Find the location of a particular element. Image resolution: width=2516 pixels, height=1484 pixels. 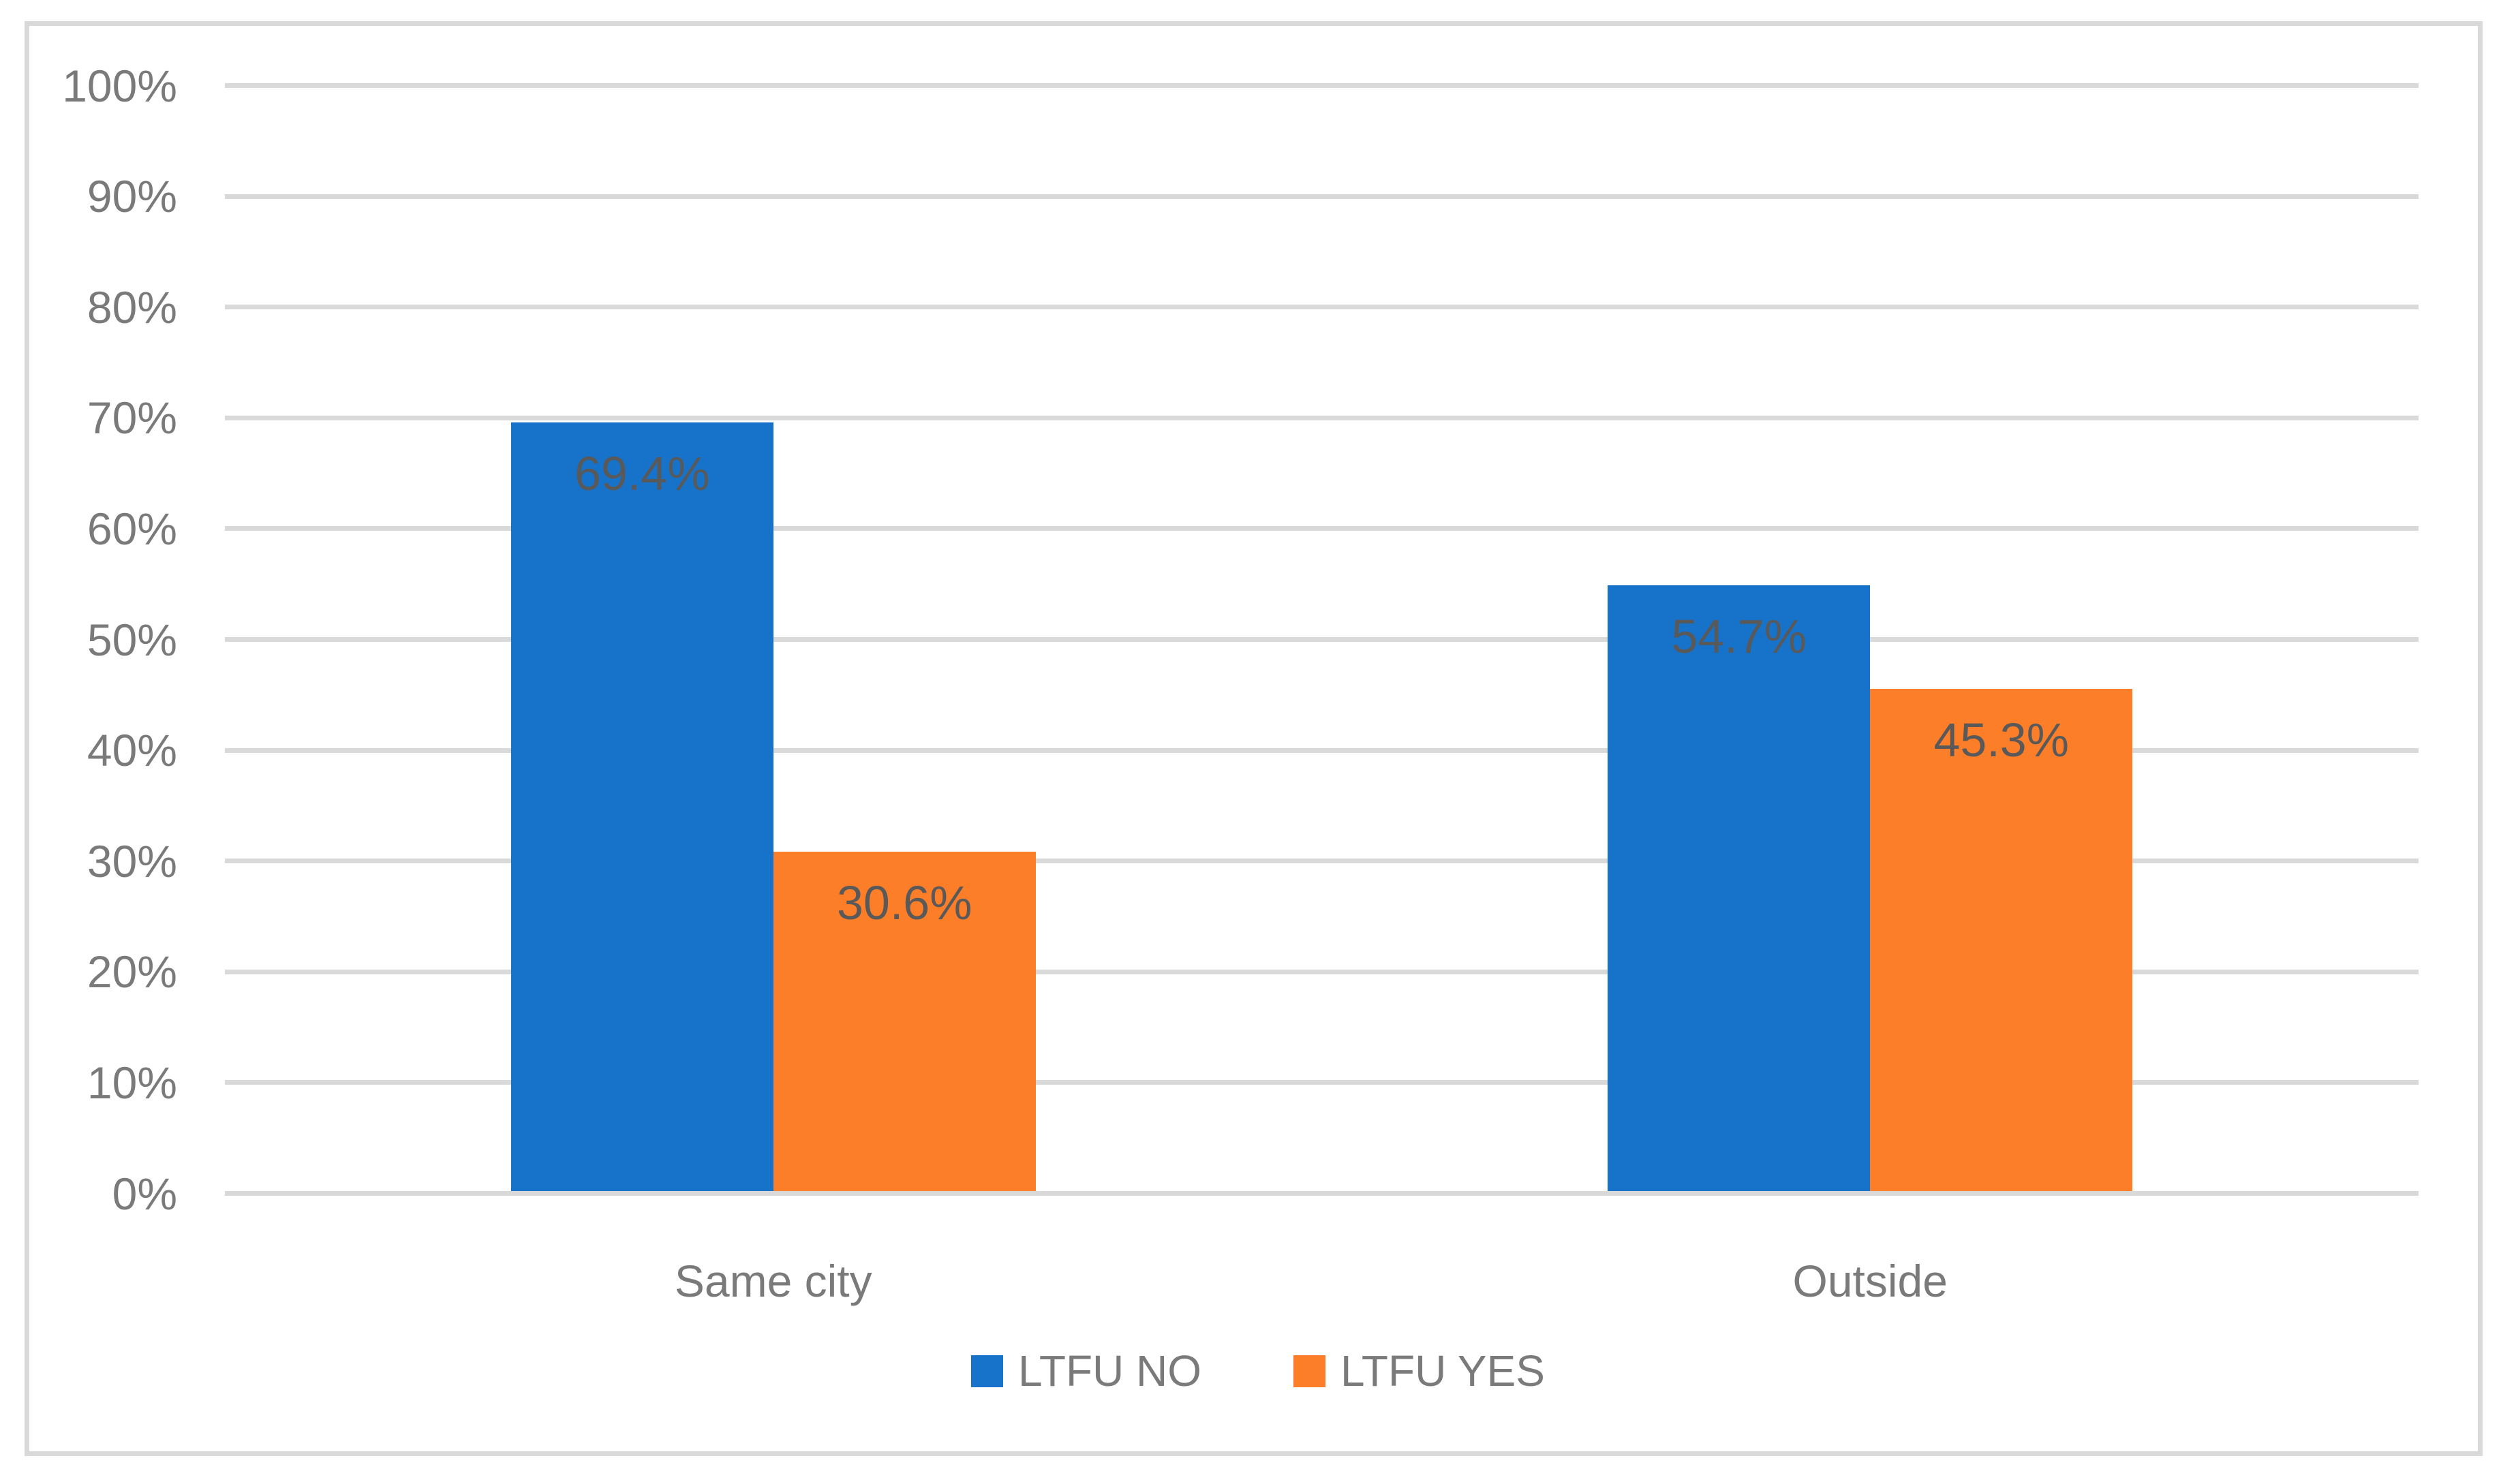

y-axis-tick-label: 20% is located at coordinates (132, 972).